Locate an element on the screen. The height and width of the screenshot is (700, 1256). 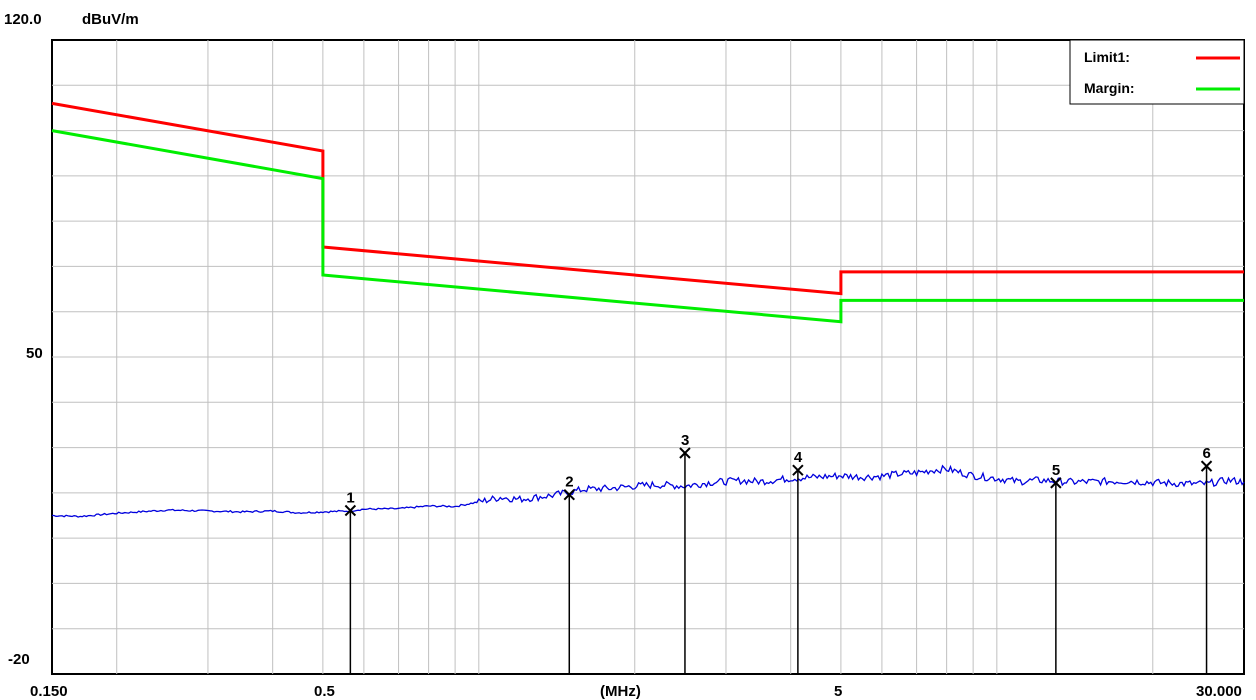
legend-box is located at coordinates (1157, 72).